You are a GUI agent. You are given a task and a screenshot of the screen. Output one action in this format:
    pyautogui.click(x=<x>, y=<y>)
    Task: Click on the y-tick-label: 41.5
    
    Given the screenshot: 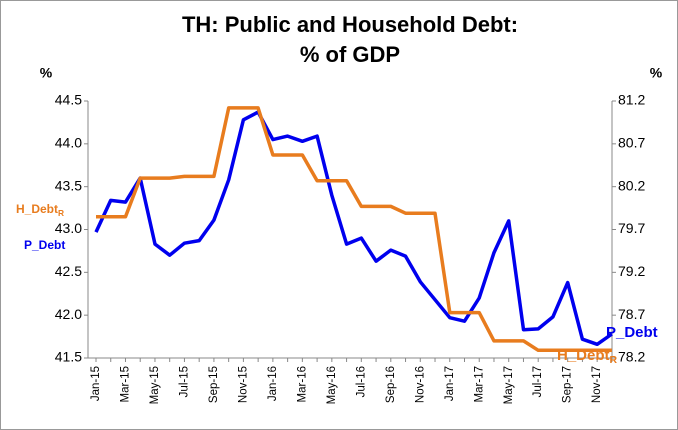 What is the action you would take?
    pyautogui.click(x=68, y=357)
    